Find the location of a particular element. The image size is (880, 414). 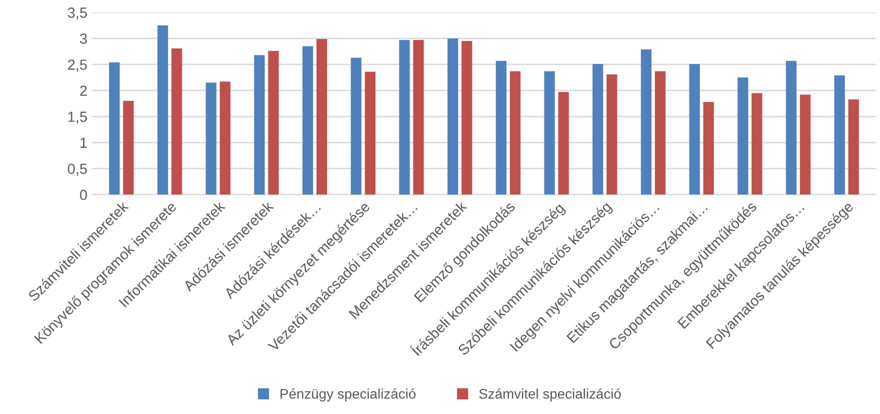

y-tick-label: 0,5 is located at coordinates (77, 170).